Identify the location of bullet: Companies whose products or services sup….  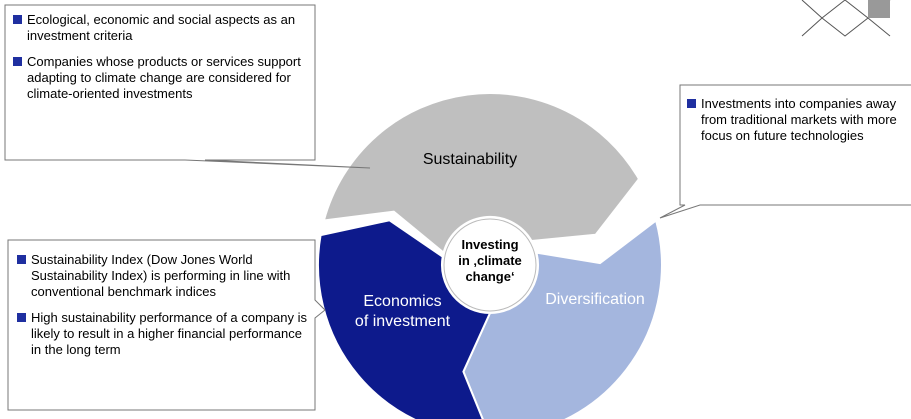
(162, 78).